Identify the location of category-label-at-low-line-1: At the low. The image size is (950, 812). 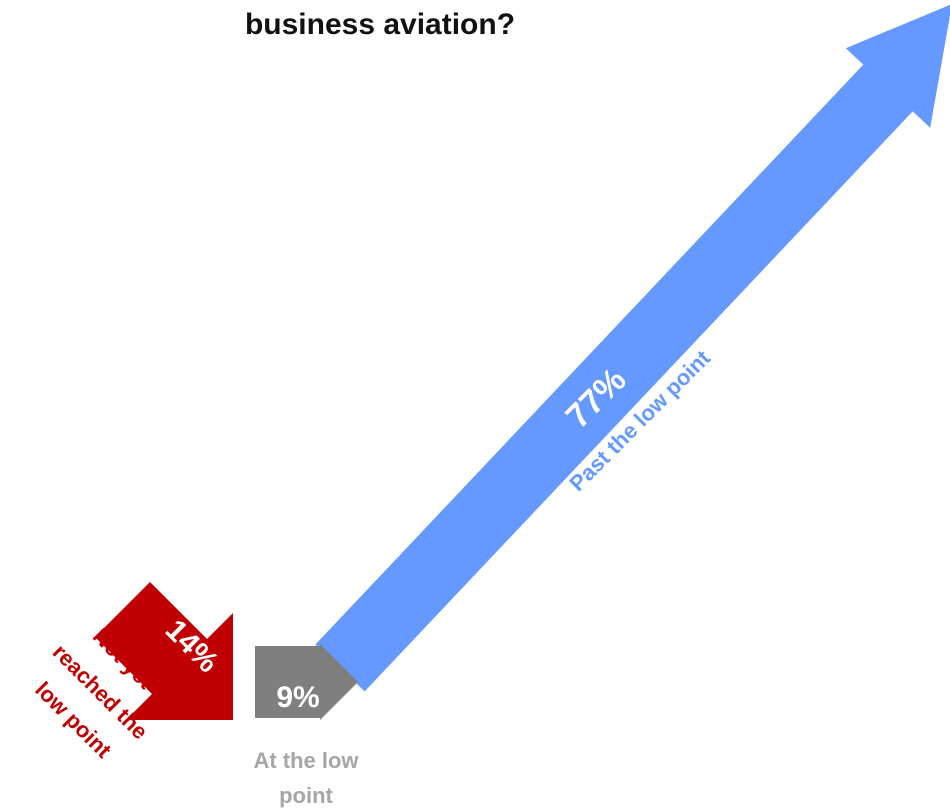
(306, 760).